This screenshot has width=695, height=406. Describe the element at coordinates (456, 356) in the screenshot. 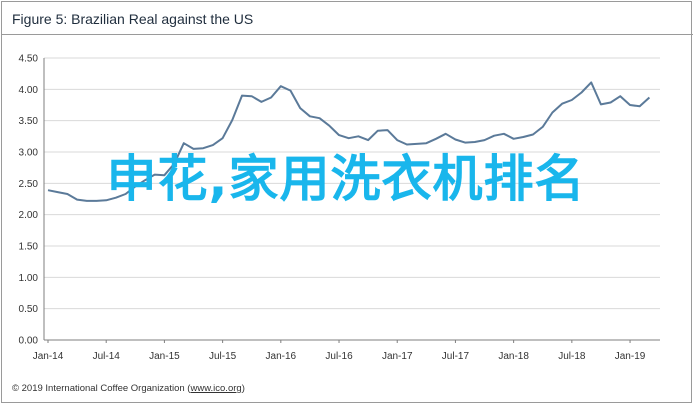

I see `x-tick-label: Jul-17` at that location.